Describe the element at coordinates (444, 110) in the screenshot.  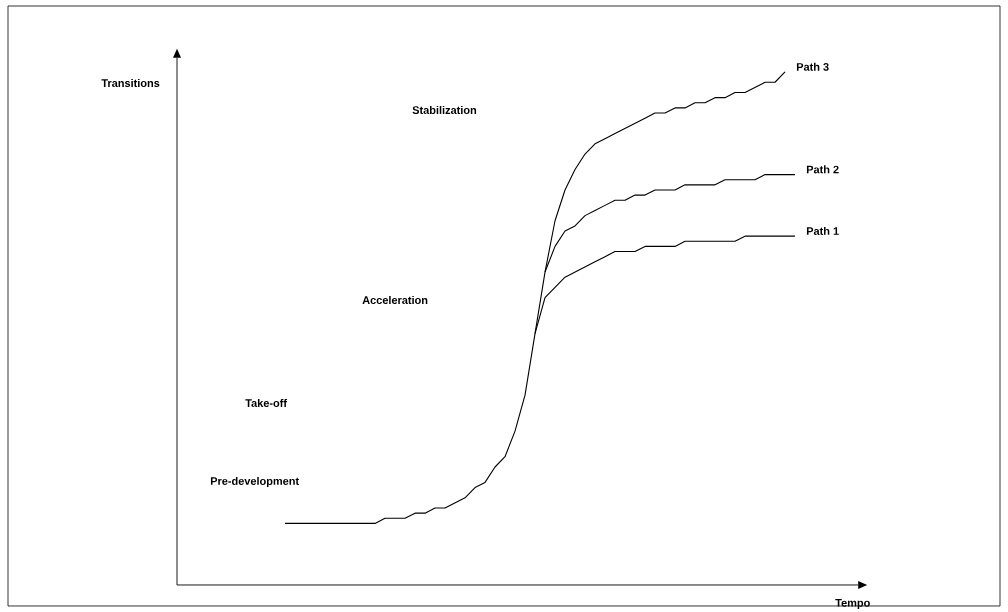
I see `annotation: Stabilization` at that location.